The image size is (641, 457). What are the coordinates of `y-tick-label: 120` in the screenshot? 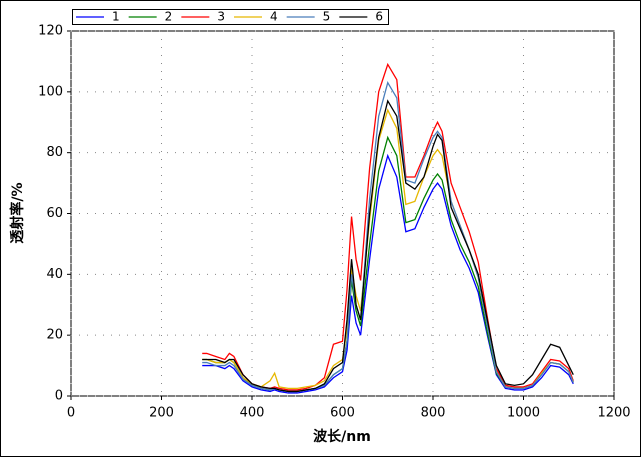 It's located at (50, 31).